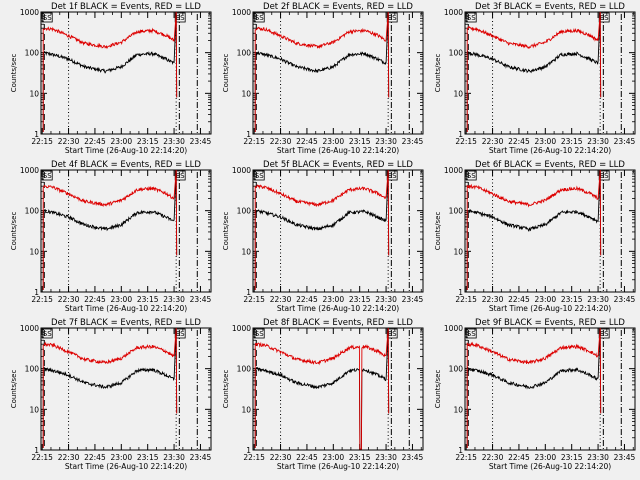 The width and height of the screenshot is (640, 480). I want to click on panel-title: Det 3f BLACK = Events, RED = LLD, so click(550, 7).